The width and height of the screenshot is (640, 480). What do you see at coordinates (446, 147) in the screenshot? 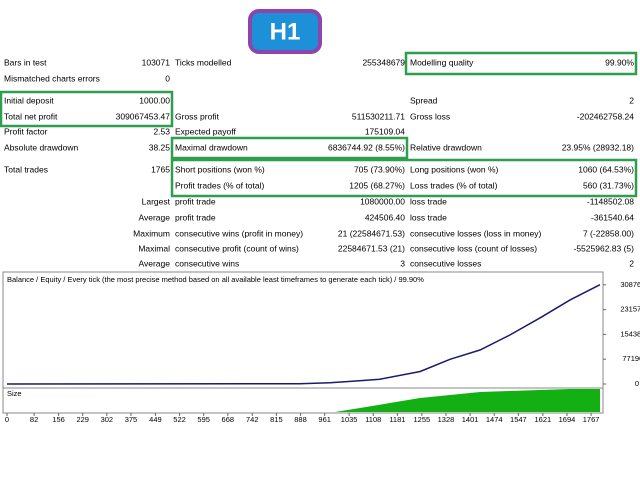
I see `stat-label: Relative drawdown` at bounding box center [446, 147].